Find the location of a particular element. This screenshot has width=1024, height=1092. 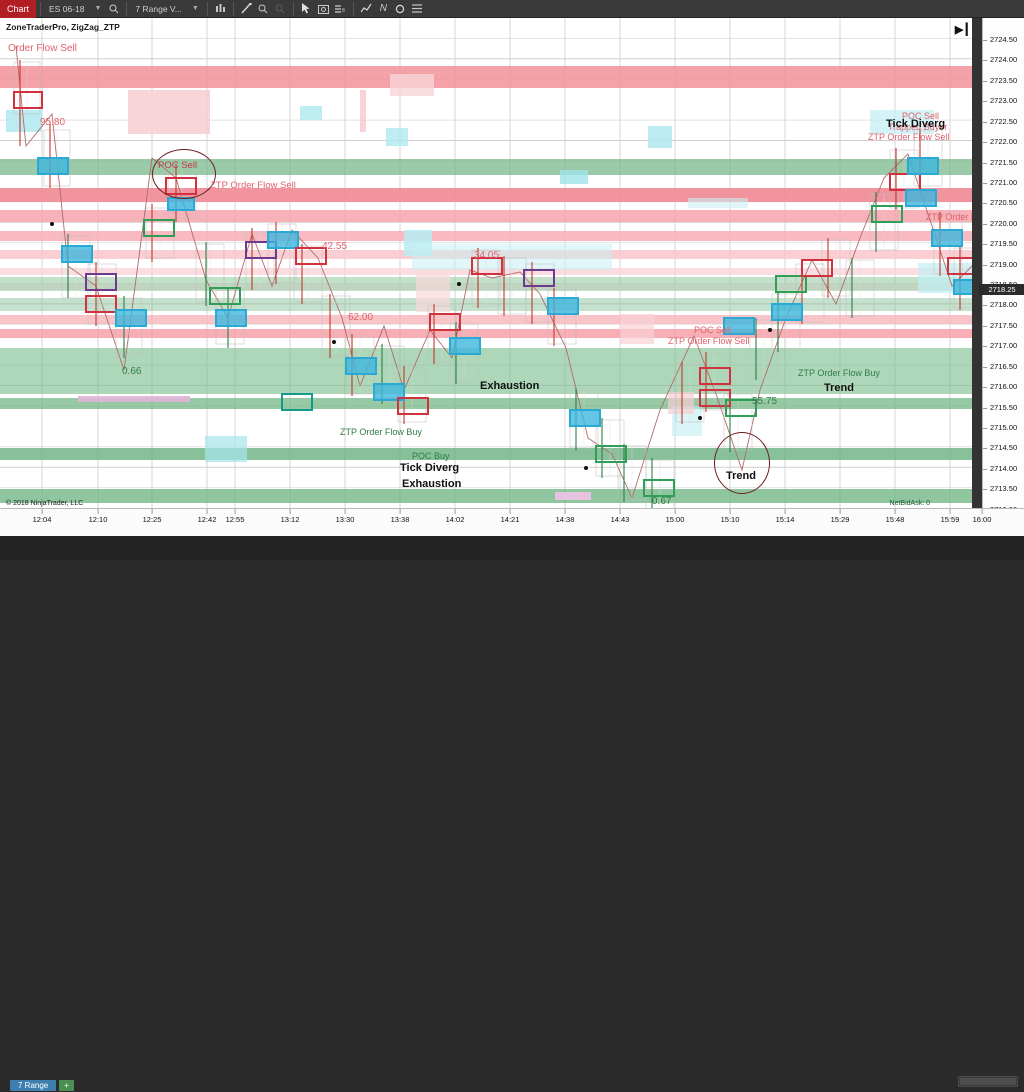

snapshot-icon is located at coordinates (323, 9).